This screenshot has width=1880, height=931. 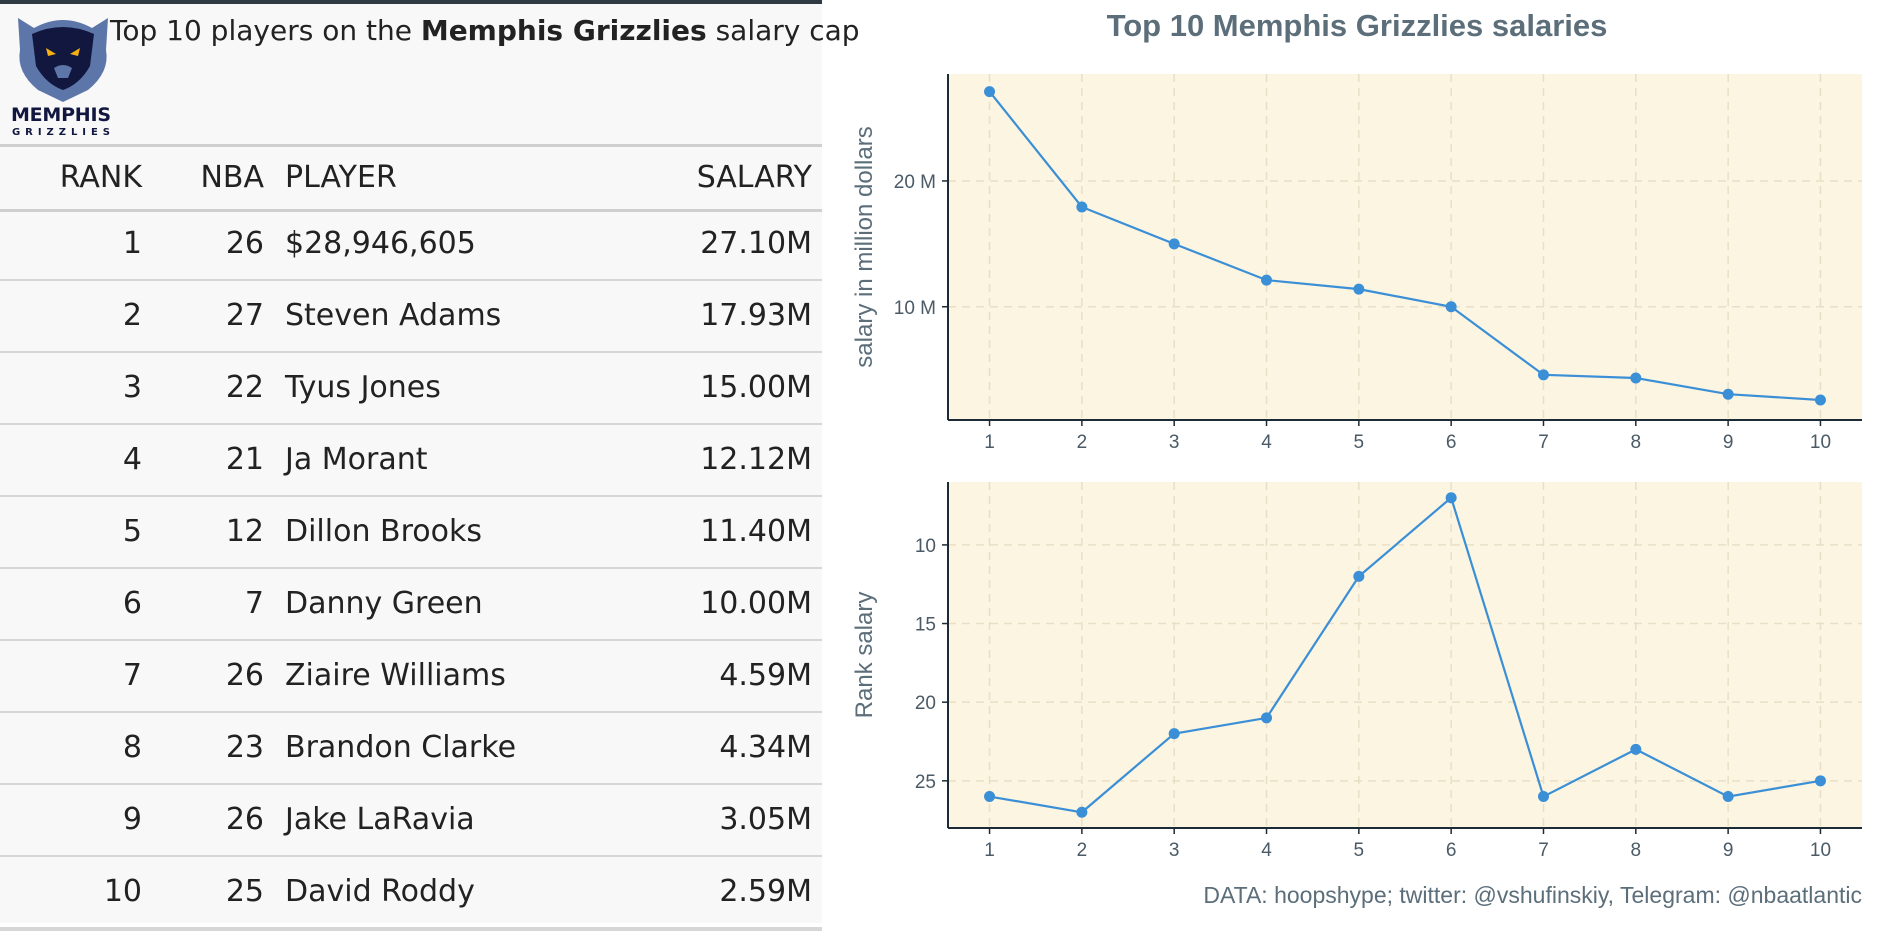 What do you see at coordinates (1451, 850) in the screenshot?
I see `rank-x-tick-label: 6` at bounding box center [1451, 850].